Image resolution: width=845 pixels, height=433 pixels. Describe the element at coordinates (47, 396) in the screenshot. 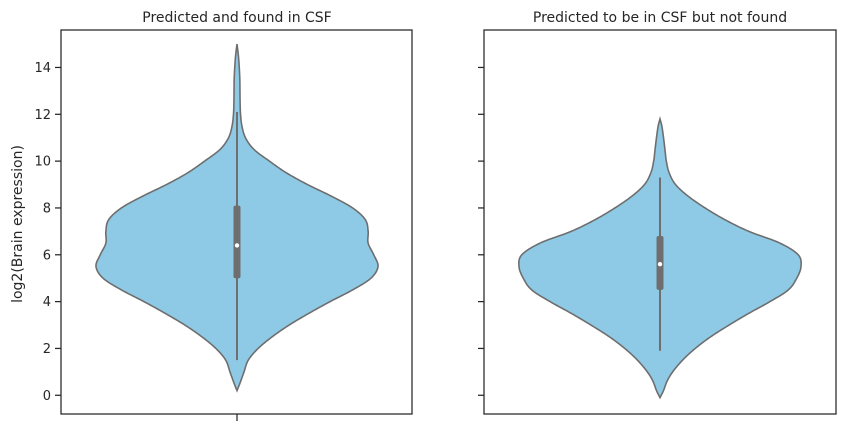

I see `y-tick-label: 0` at that location.